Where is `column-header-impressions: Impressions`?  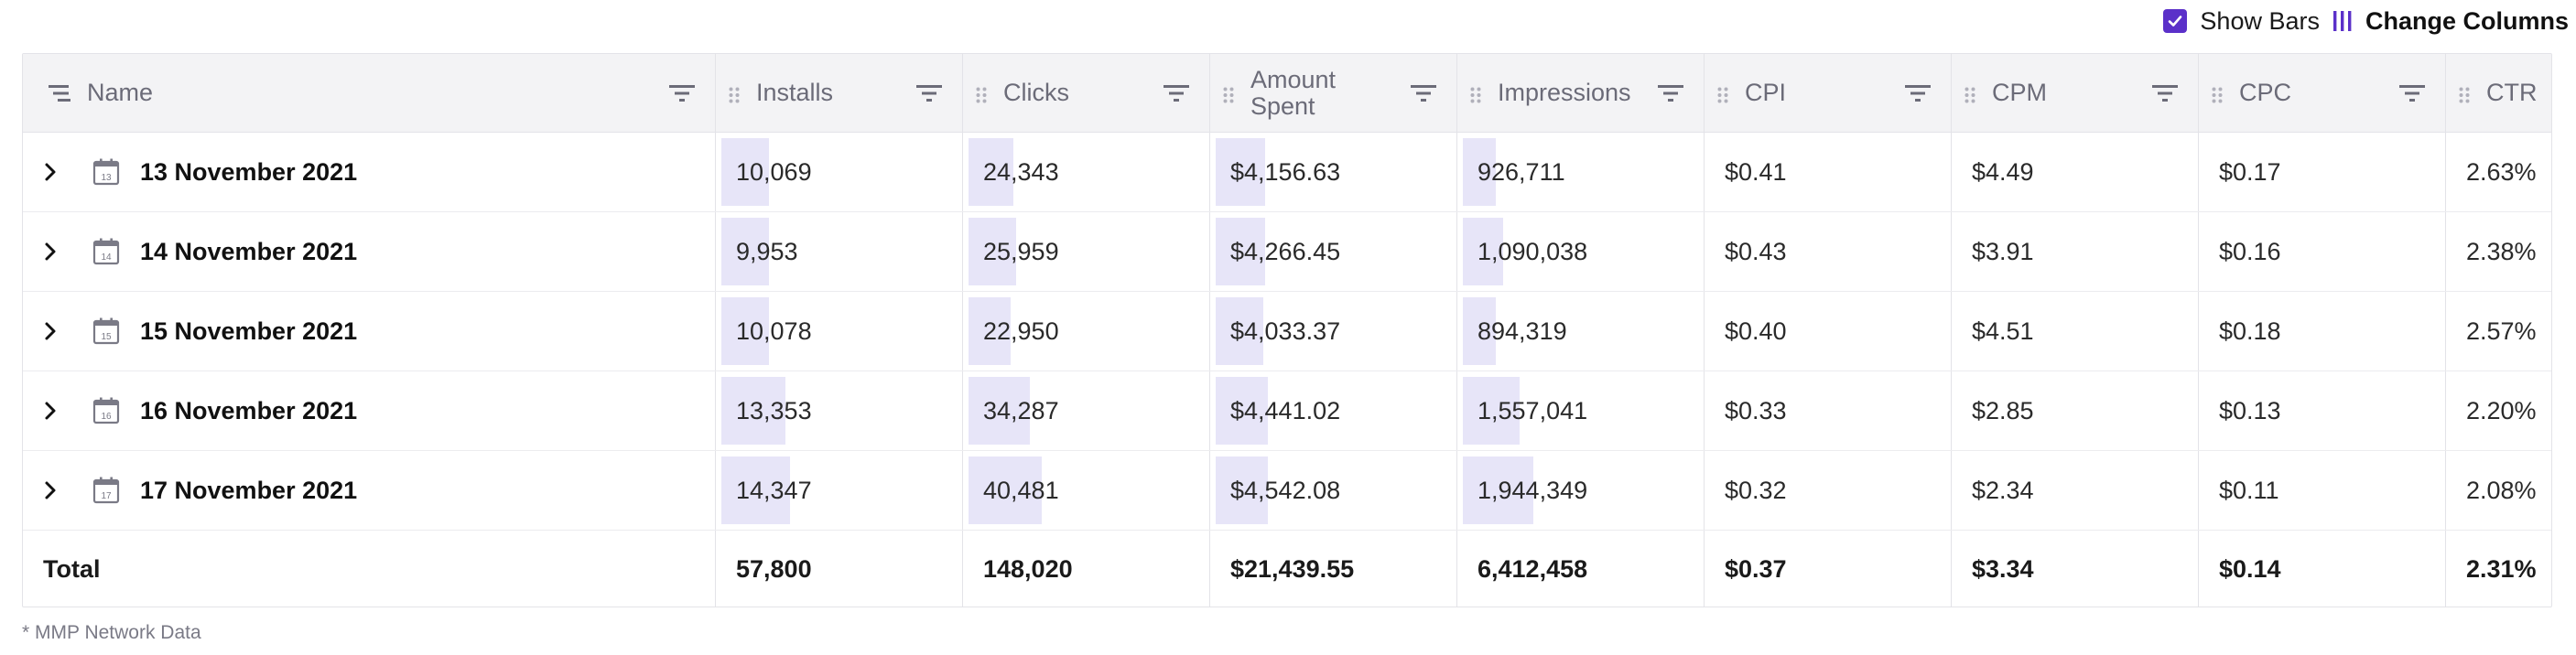
column-header-impressions: Impressions is located at coordinates (1580, 93).